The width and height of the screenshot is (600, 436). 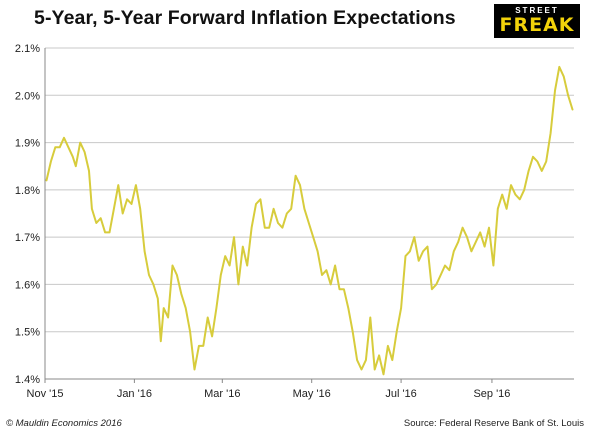 I want to click on logo-top-text: STREET, so click(x=537, y=10).